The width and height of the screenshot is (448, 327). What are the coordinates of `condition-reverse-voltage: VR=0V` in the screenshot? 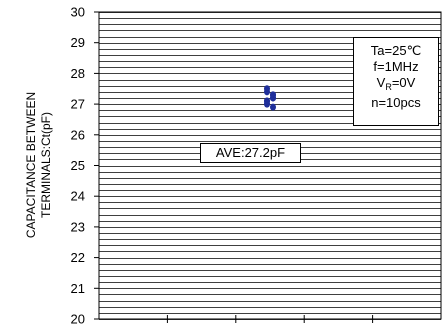 It's located at (396, 83).